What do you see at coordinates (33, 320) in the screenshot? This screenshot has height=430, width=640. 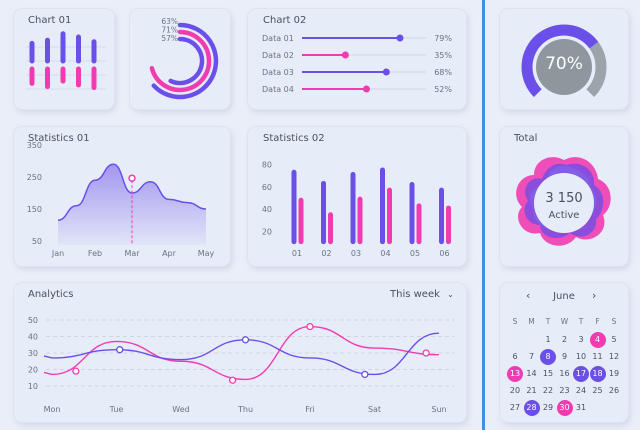 I see `analytics-ytick: 50` at bounding box center [33, 320].